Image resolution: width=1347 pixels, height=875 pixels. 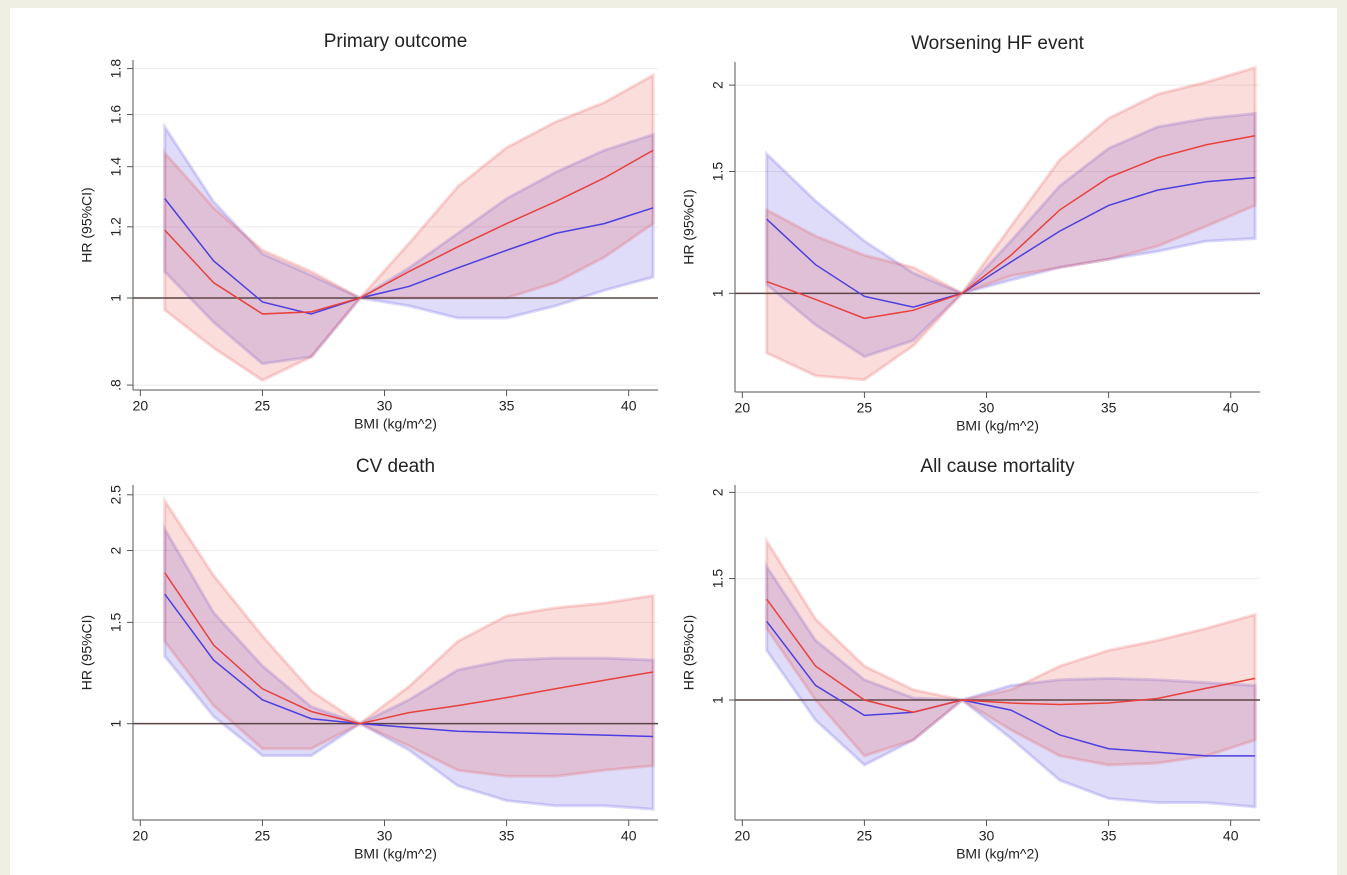 I want to click on panel-title: Worsening HF event, so click(x=998, y=43).